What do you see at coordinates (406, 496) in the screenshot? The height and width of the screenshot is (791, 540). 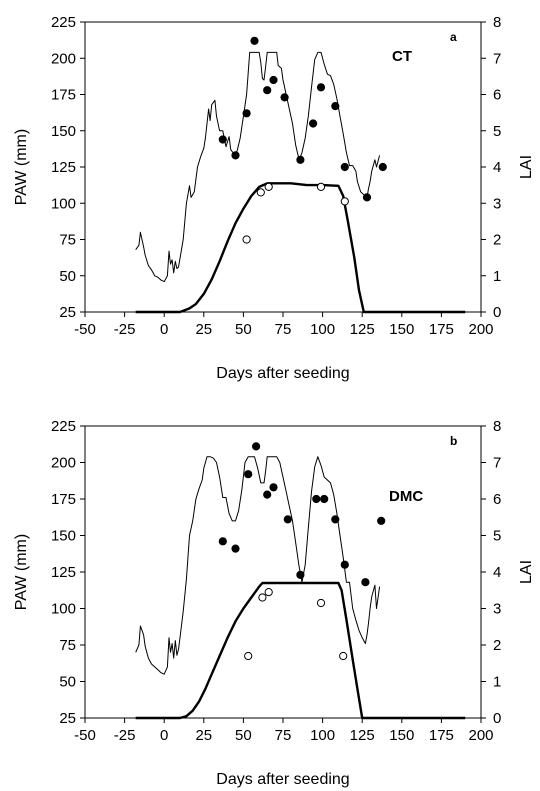 I see `treatment-label: DMC` at bounding box center [406, 496].